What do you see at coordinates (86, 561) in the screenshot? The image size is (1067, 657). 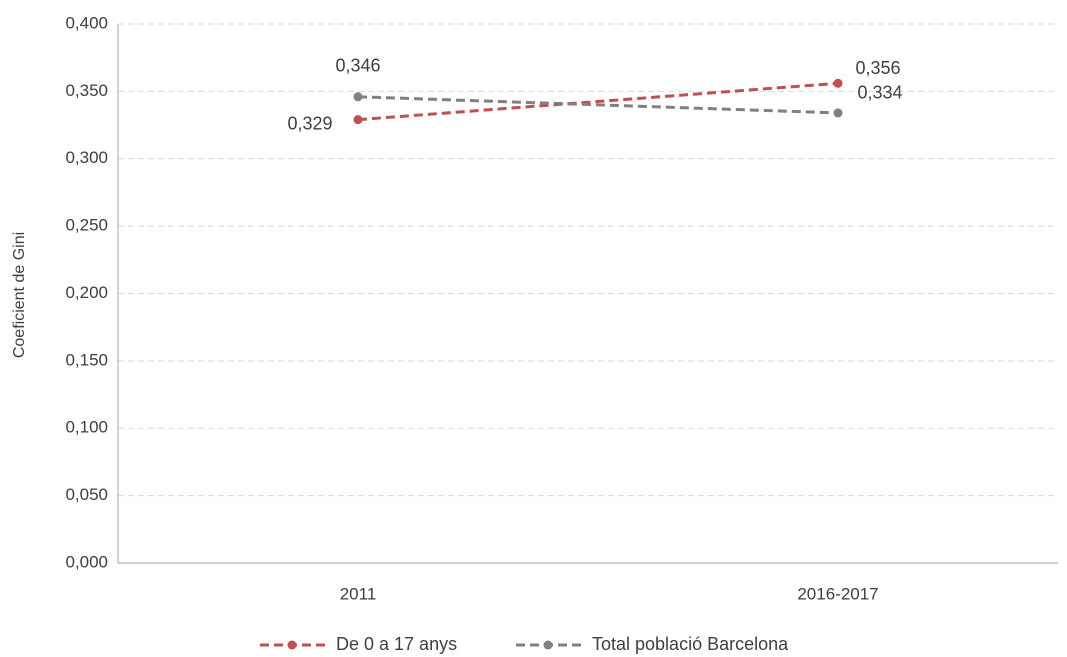 I see `y-tick-label: 0,000` at bounding box center [86, 561].